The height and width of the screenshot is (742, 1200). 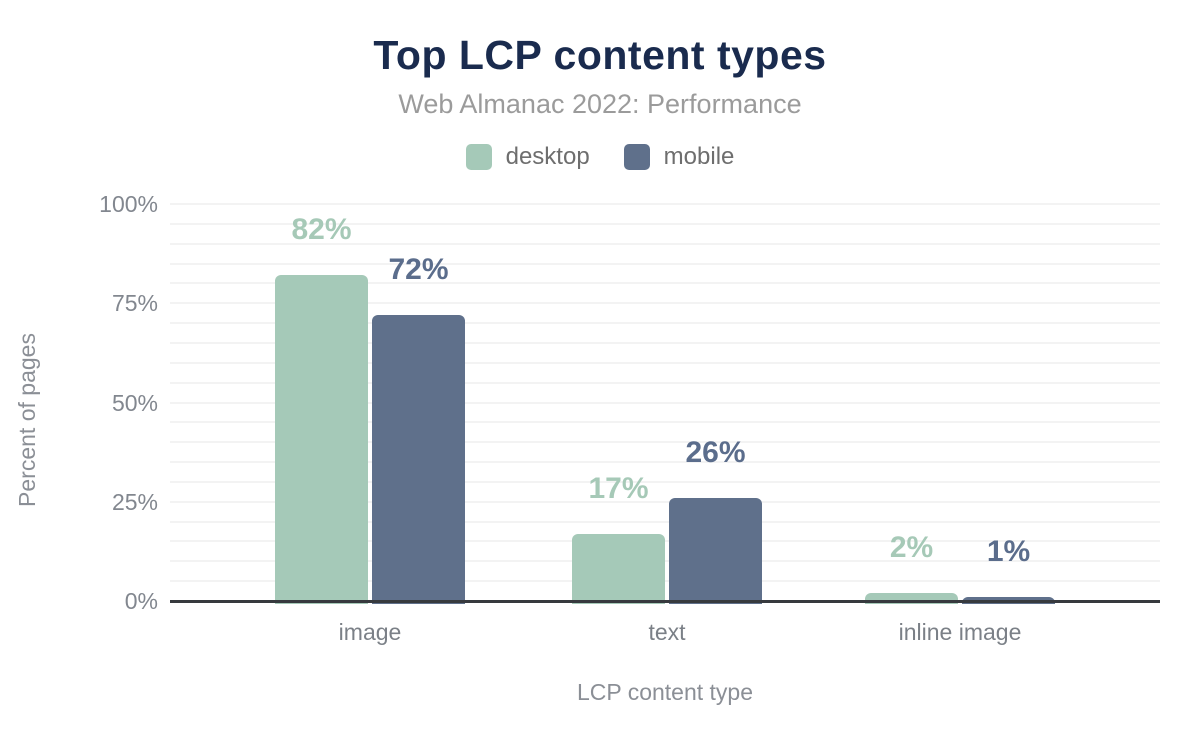 What do you see at coordinates (699, 156) in the screenshot?
I see `legend-label-mobile: mobile` at bounding box center [699, 156].